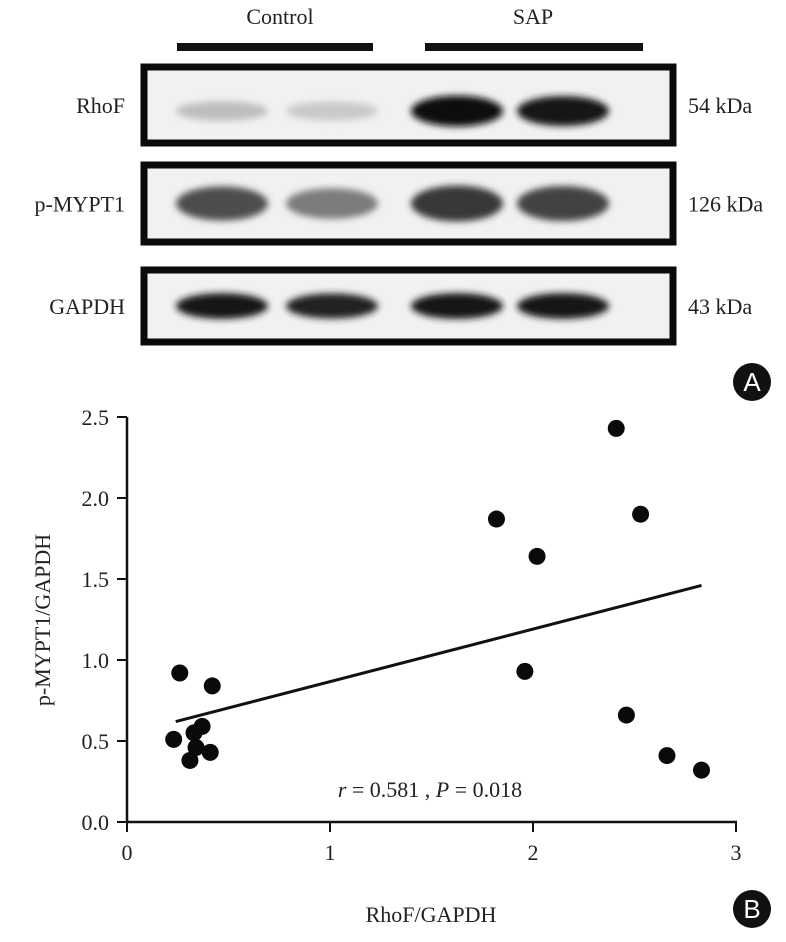  I want to click on regression-line, so click(438, 654).